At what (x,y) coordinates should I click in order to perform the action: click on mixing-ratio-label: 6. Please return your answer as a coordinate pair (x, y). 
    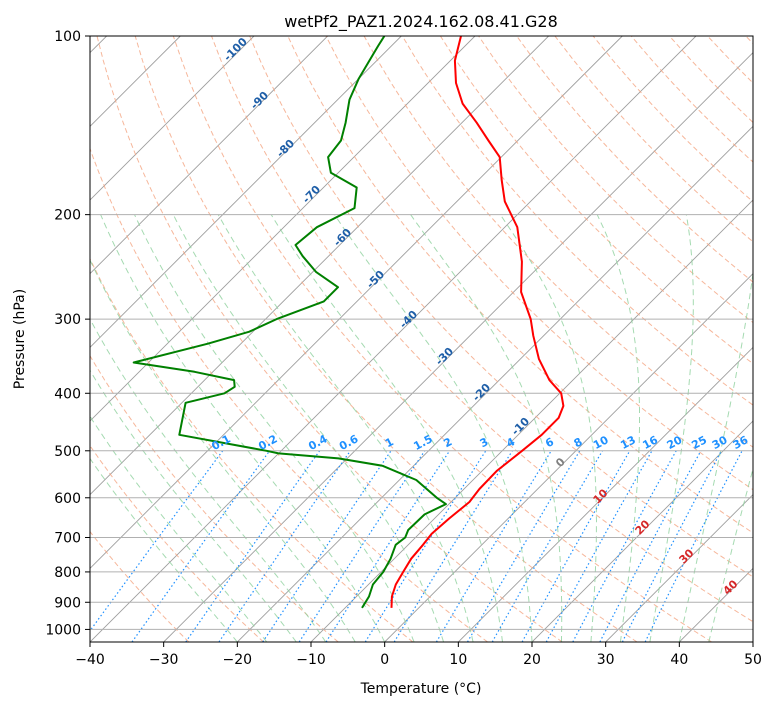
    Looking at the image, I should click on (549, 442).